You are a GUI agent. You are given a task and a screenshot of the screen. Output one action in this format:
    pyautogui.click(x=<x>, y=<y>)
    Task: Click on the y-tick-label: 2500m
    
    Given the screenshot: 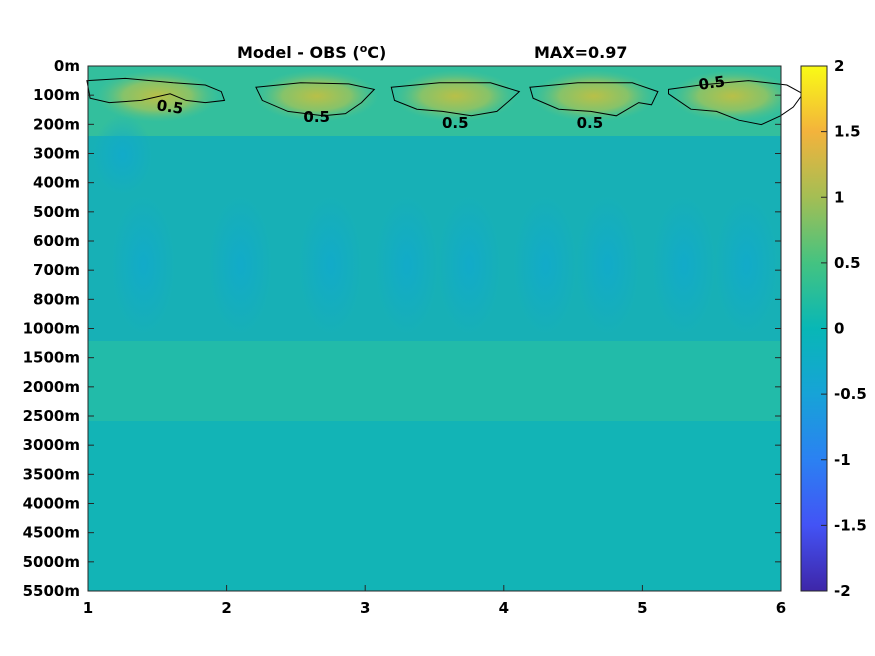 What is the action you would take?
    pyautogui.click(x=51, y=416)
    